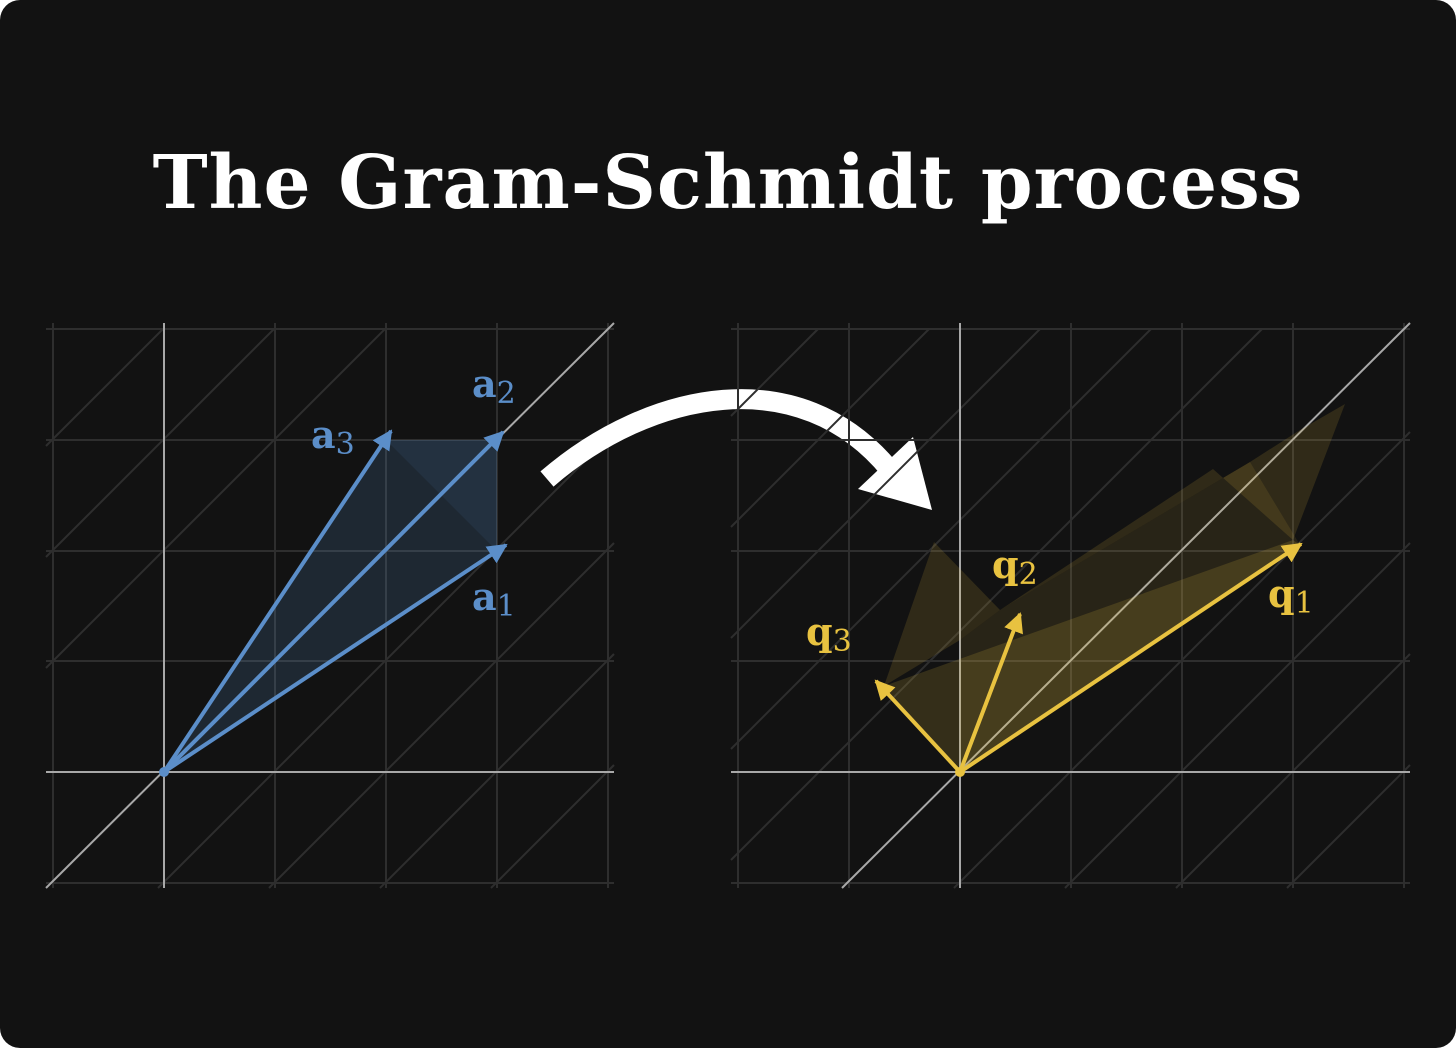  Describe the element at coordinates (829, 634) in the screenshot. I see `label-q3: q3` at that location.